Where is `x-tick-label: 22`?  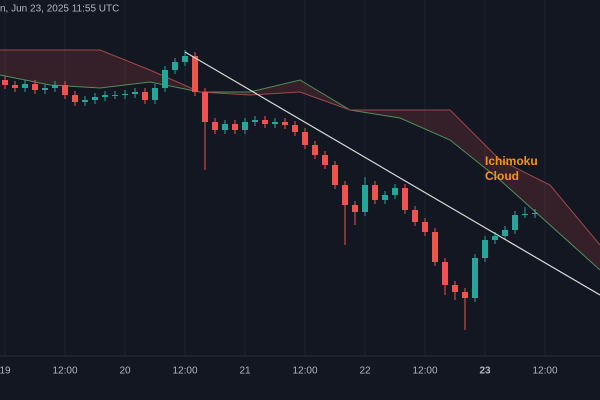
x-tick-label: 22 is located at coordinates (365, 371).